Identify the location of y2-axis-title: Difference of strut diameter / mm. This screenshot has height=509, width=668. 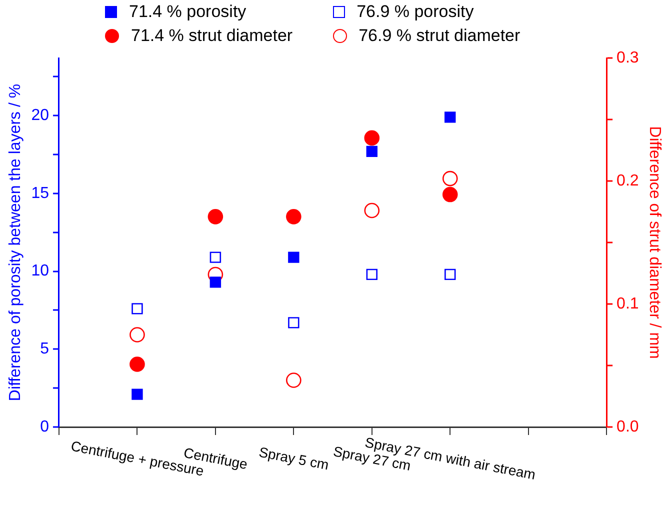
(654, 242).